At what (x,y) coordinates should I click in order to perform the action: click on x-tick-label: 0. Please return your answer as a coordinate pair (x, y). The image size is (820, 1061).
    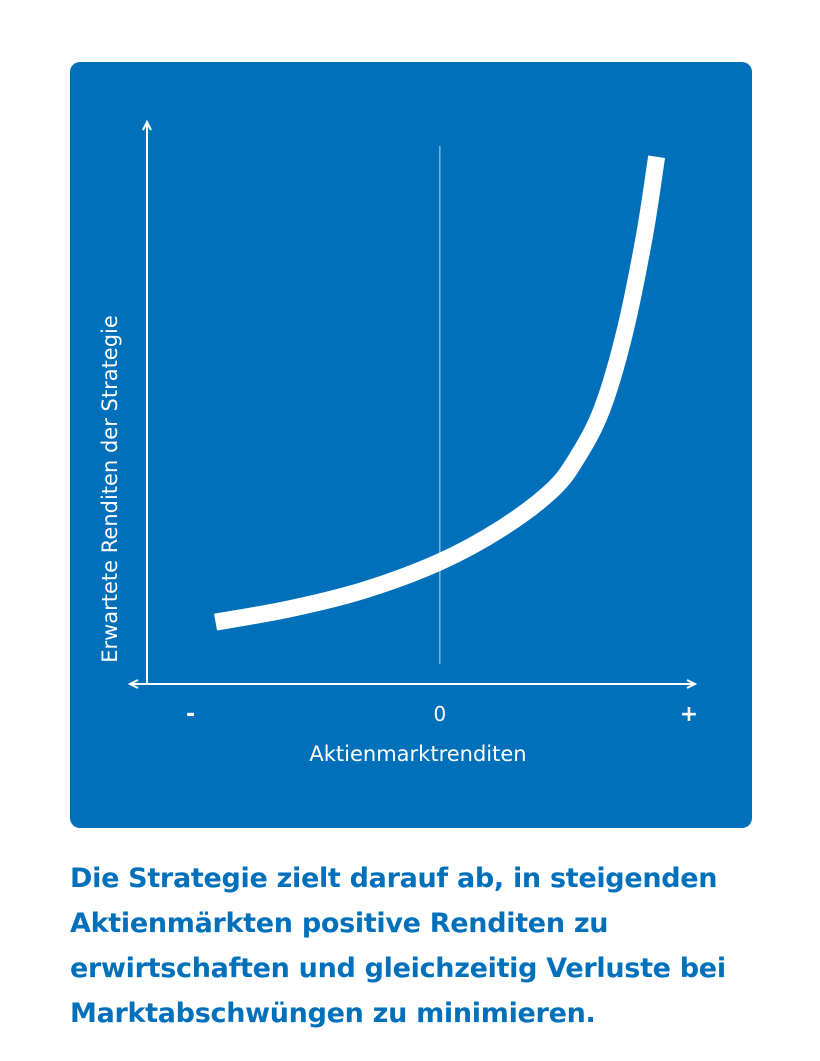
    Looking at the image, I should click on (439, 714).